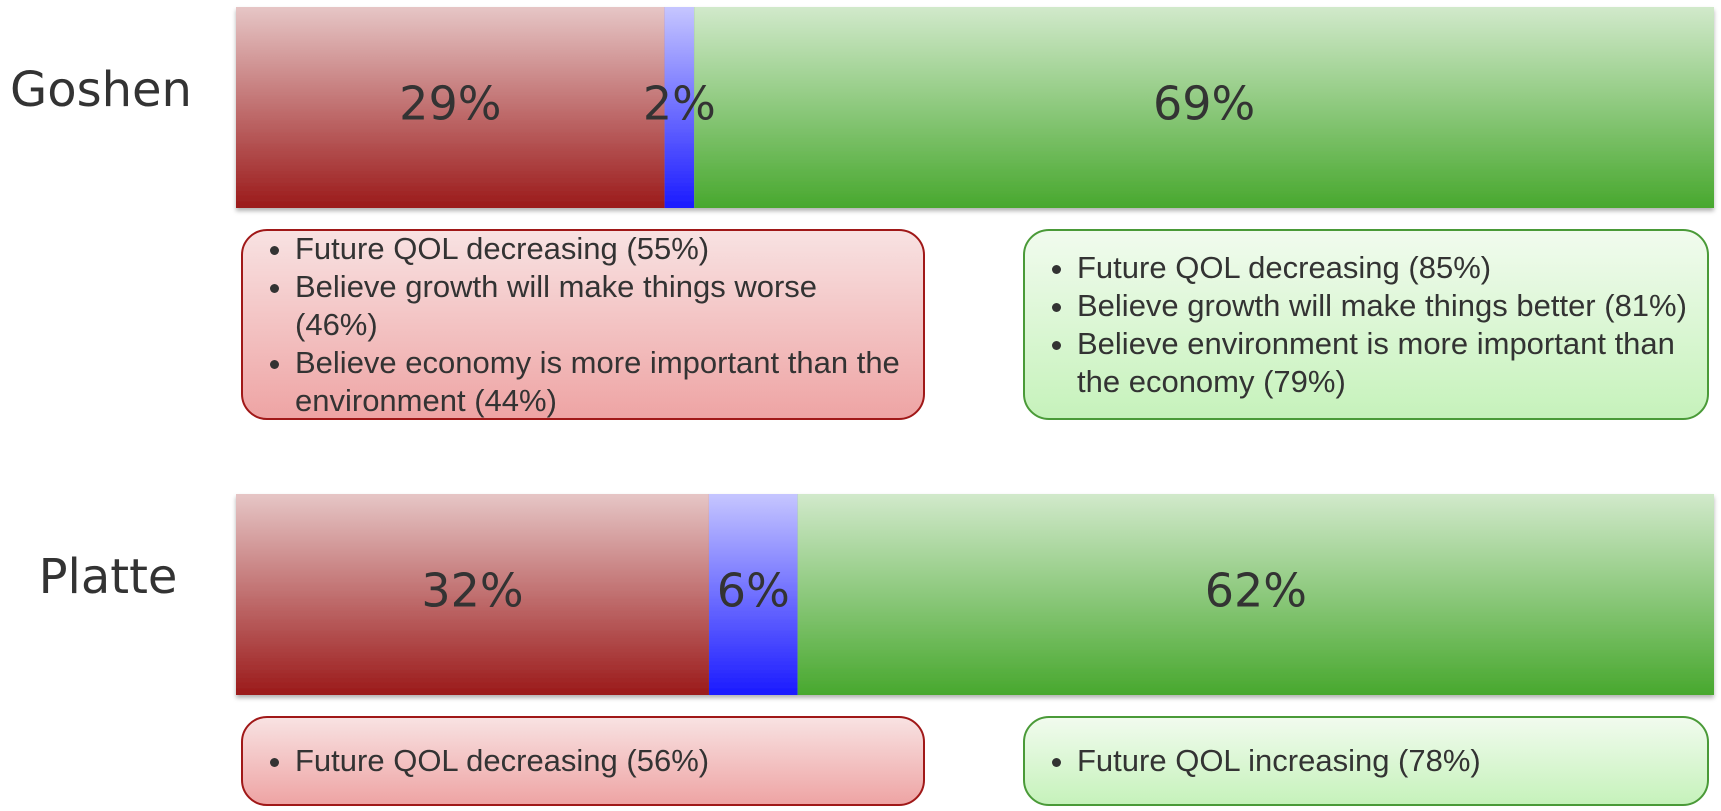 This screenshot has width=1721, height=811. What do you see at coordinates (450, 104) in the screenshot?
I see `value-label: 29%` at bounding box center [450, 104].